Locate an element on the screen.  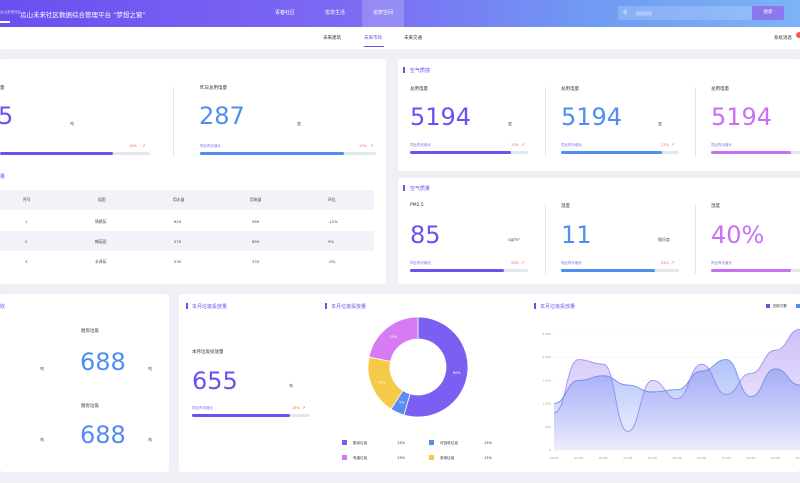
cell-group: 锦绣苑 is located at coordinates (101, 221).